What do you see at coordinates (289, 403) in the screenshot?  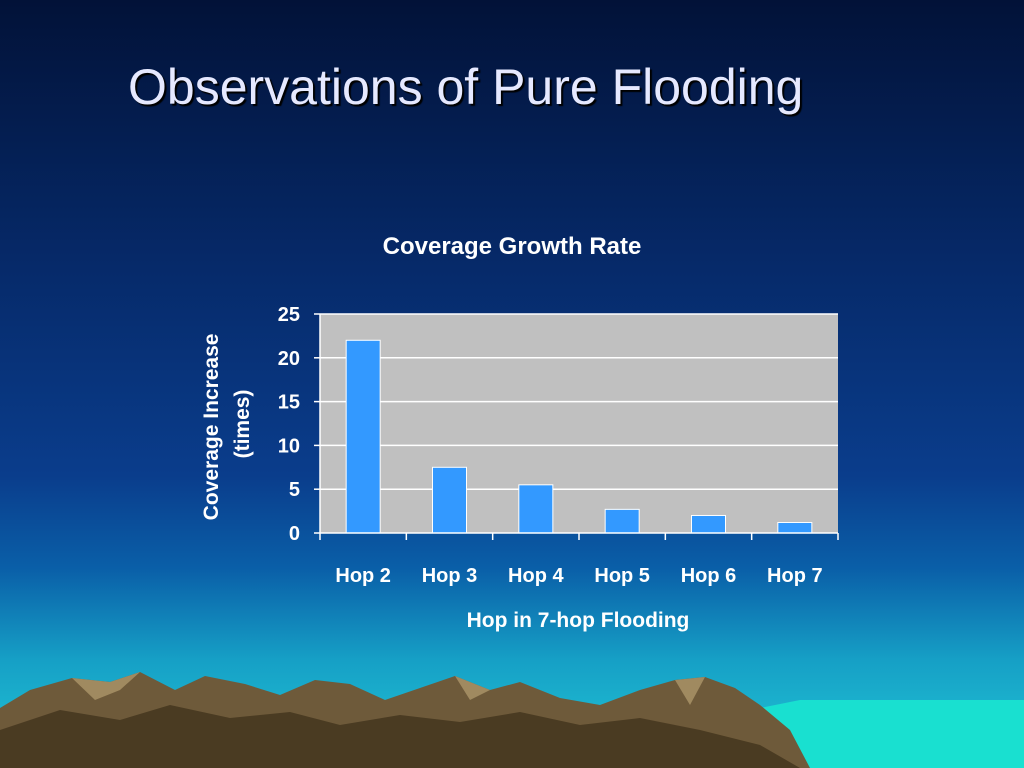 I see `y-tick-label-3: 15` at bounding box center [289, 403].